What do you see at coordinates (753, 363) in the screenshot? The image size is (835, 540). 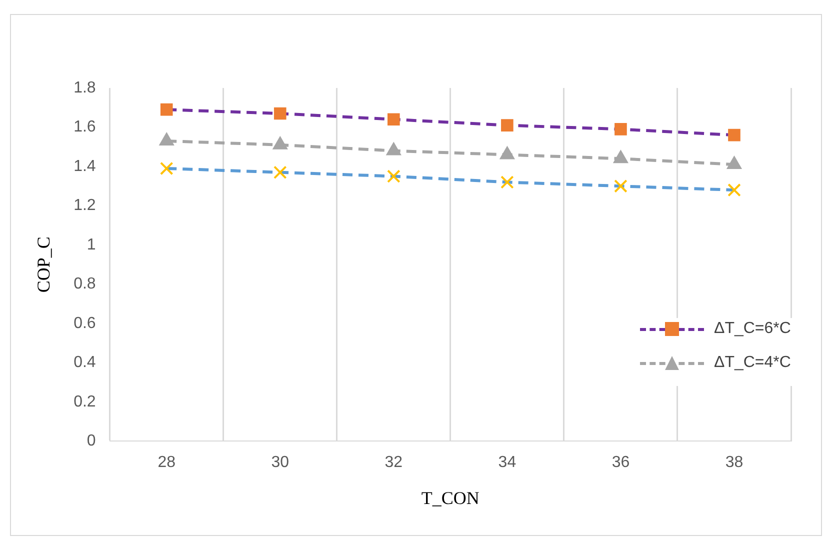 I see `legend-label: ΔT_C=4*C` at bounding box center [753, 363].